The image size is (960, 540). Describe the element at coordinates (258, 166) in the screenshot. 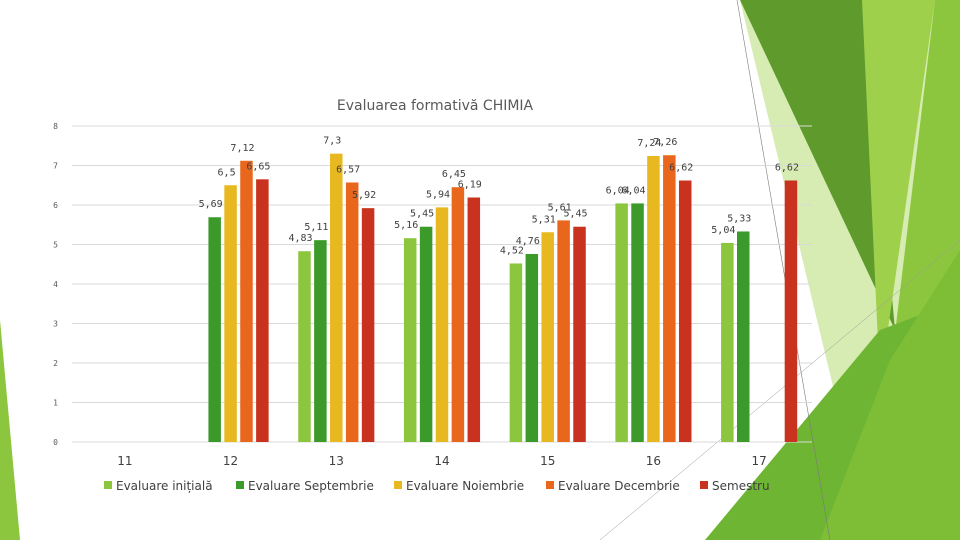

I see `data-label-semester-12: 6,65` at that location.